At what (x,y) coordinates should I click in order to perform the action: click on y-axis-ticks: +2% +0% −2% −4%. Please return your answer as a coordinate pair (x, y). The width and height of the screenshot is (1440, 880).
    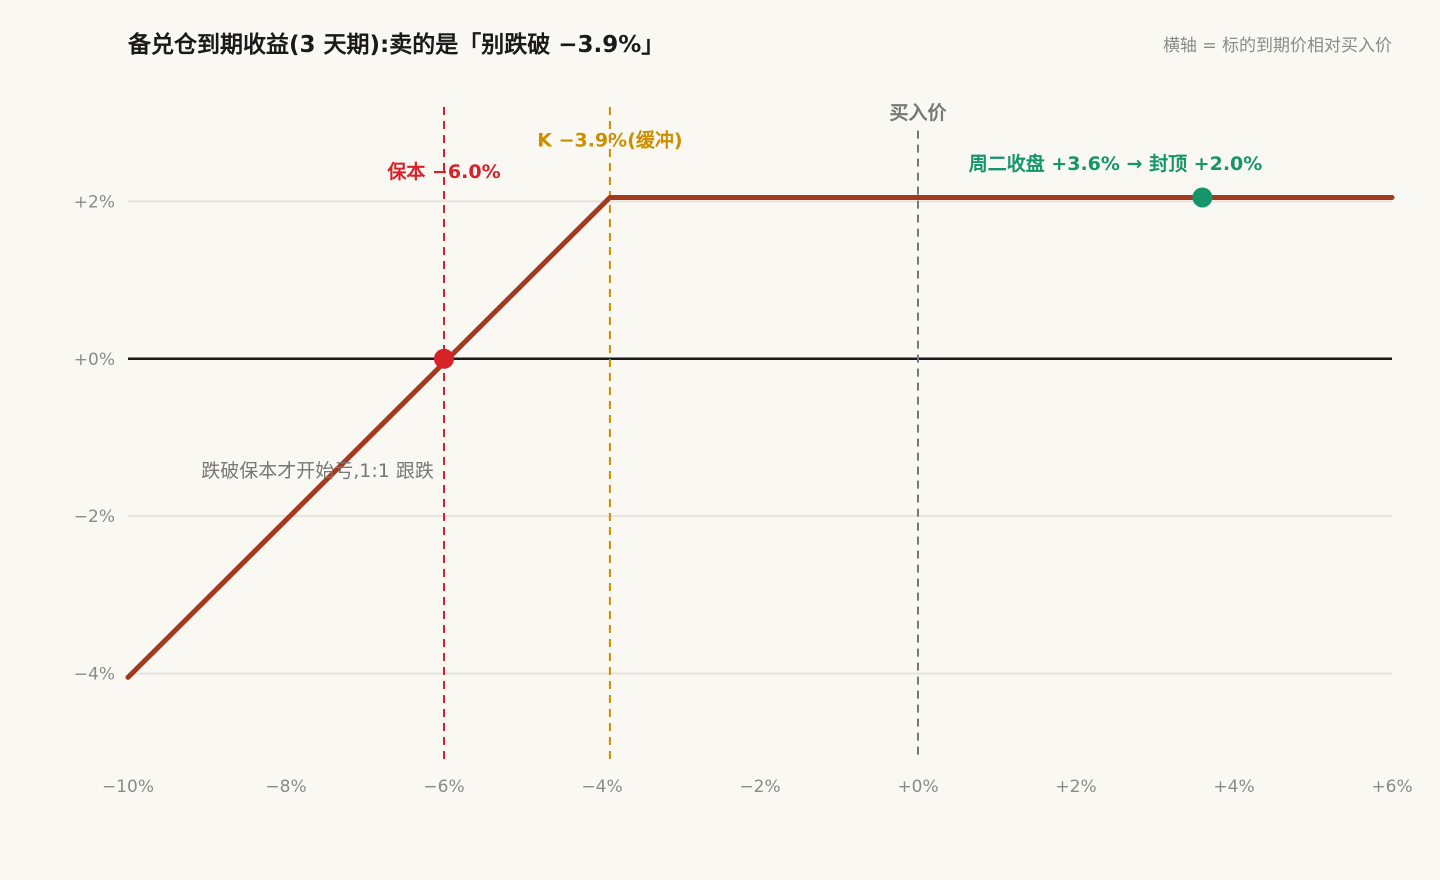
    Looking at the image, I should click on (94, 438).